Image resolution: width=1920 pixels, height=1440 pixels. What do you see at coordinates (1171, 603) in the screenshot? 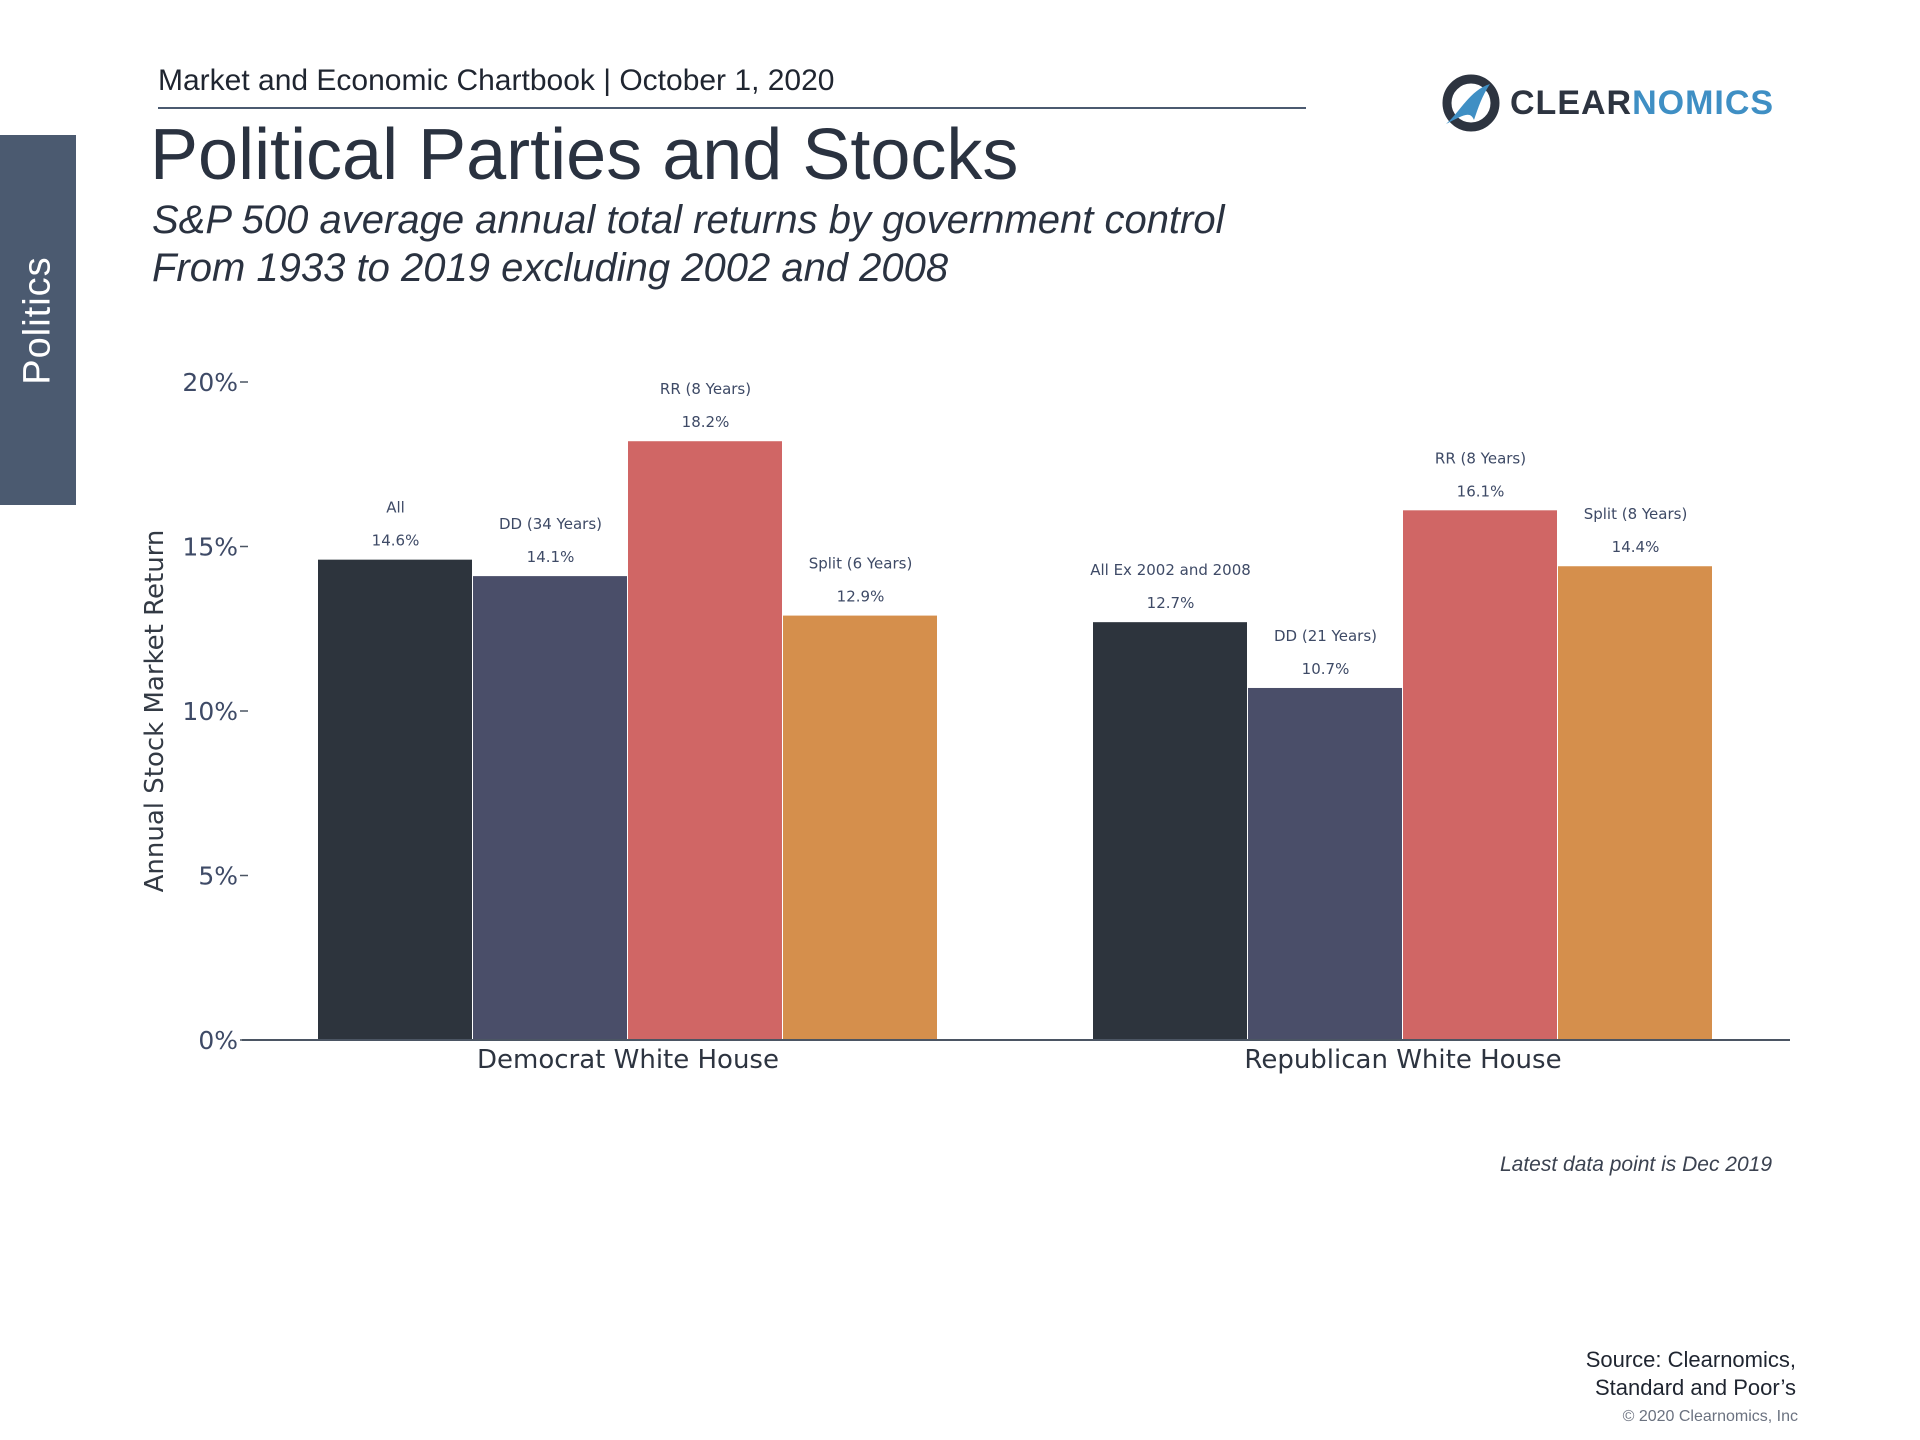
I see `bar-value-label: 12.7%` at bounding box center [1171, 603].